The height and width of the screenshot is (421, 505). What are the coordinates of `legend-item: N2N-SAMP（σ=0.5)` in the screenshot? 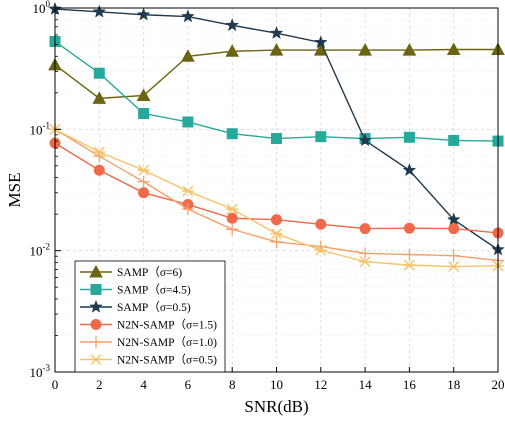 It's located at (148, 360).